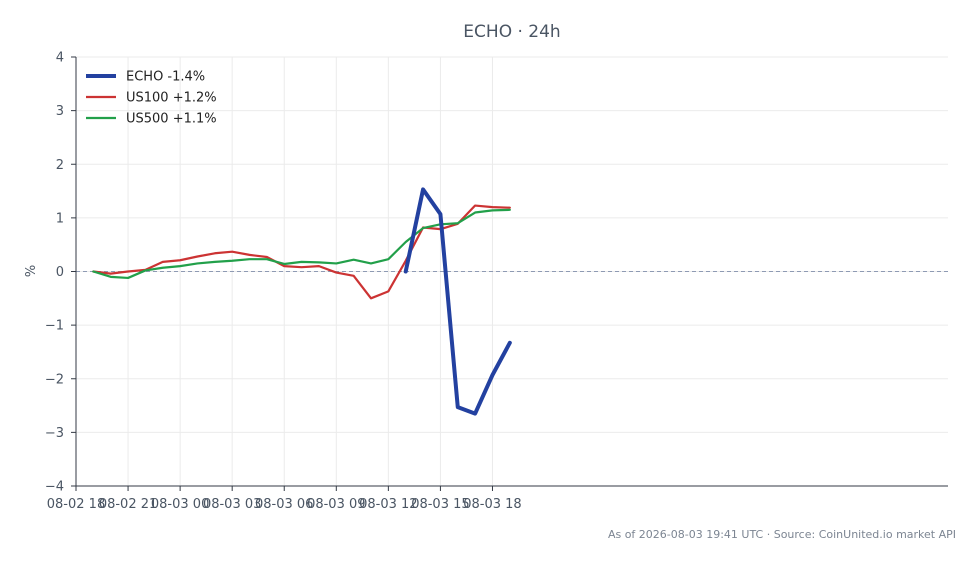  I want to click on chart-title: ECHO · 24h, so click(511, 32).